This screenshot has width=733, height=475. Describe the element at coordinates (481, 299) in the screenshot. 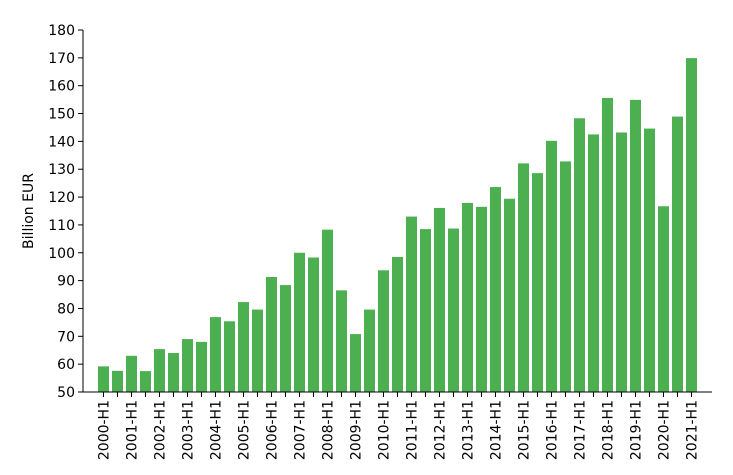

I see `bar-2013-H2` at that location.